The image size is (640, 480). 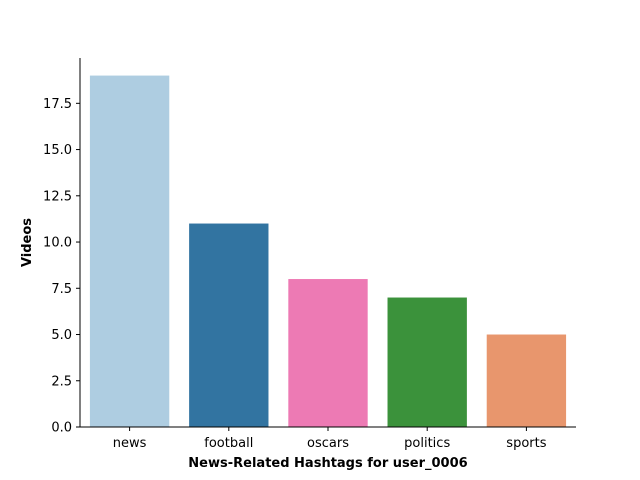 I want to click on y-tick-label: 10.0, so click(x=57, y=243).